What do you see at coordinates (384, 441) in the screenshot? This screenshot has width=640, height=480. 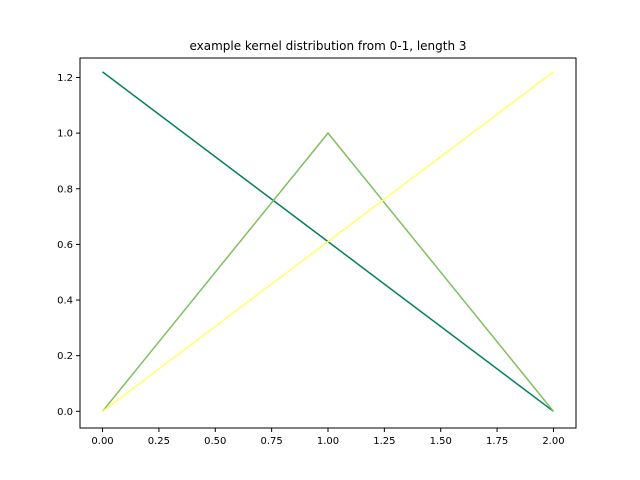 I see `x-tick-label: 1.25` at bounding box center [384, 441].